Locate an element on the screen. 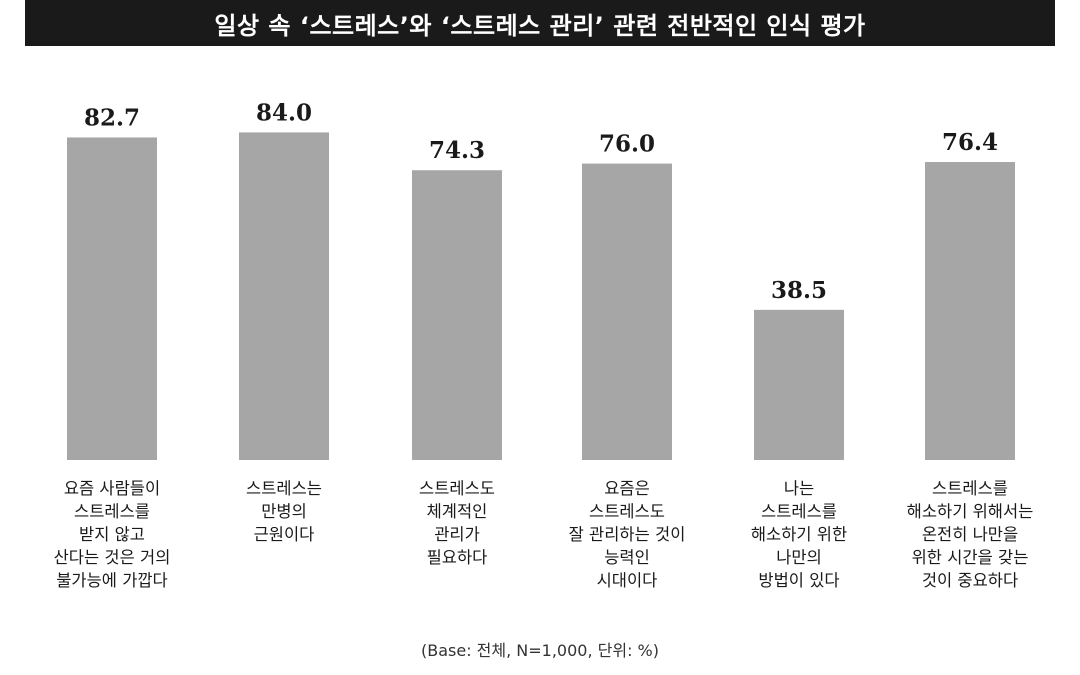  value-label-5: 38.5 is located at coordinates (799, 290).